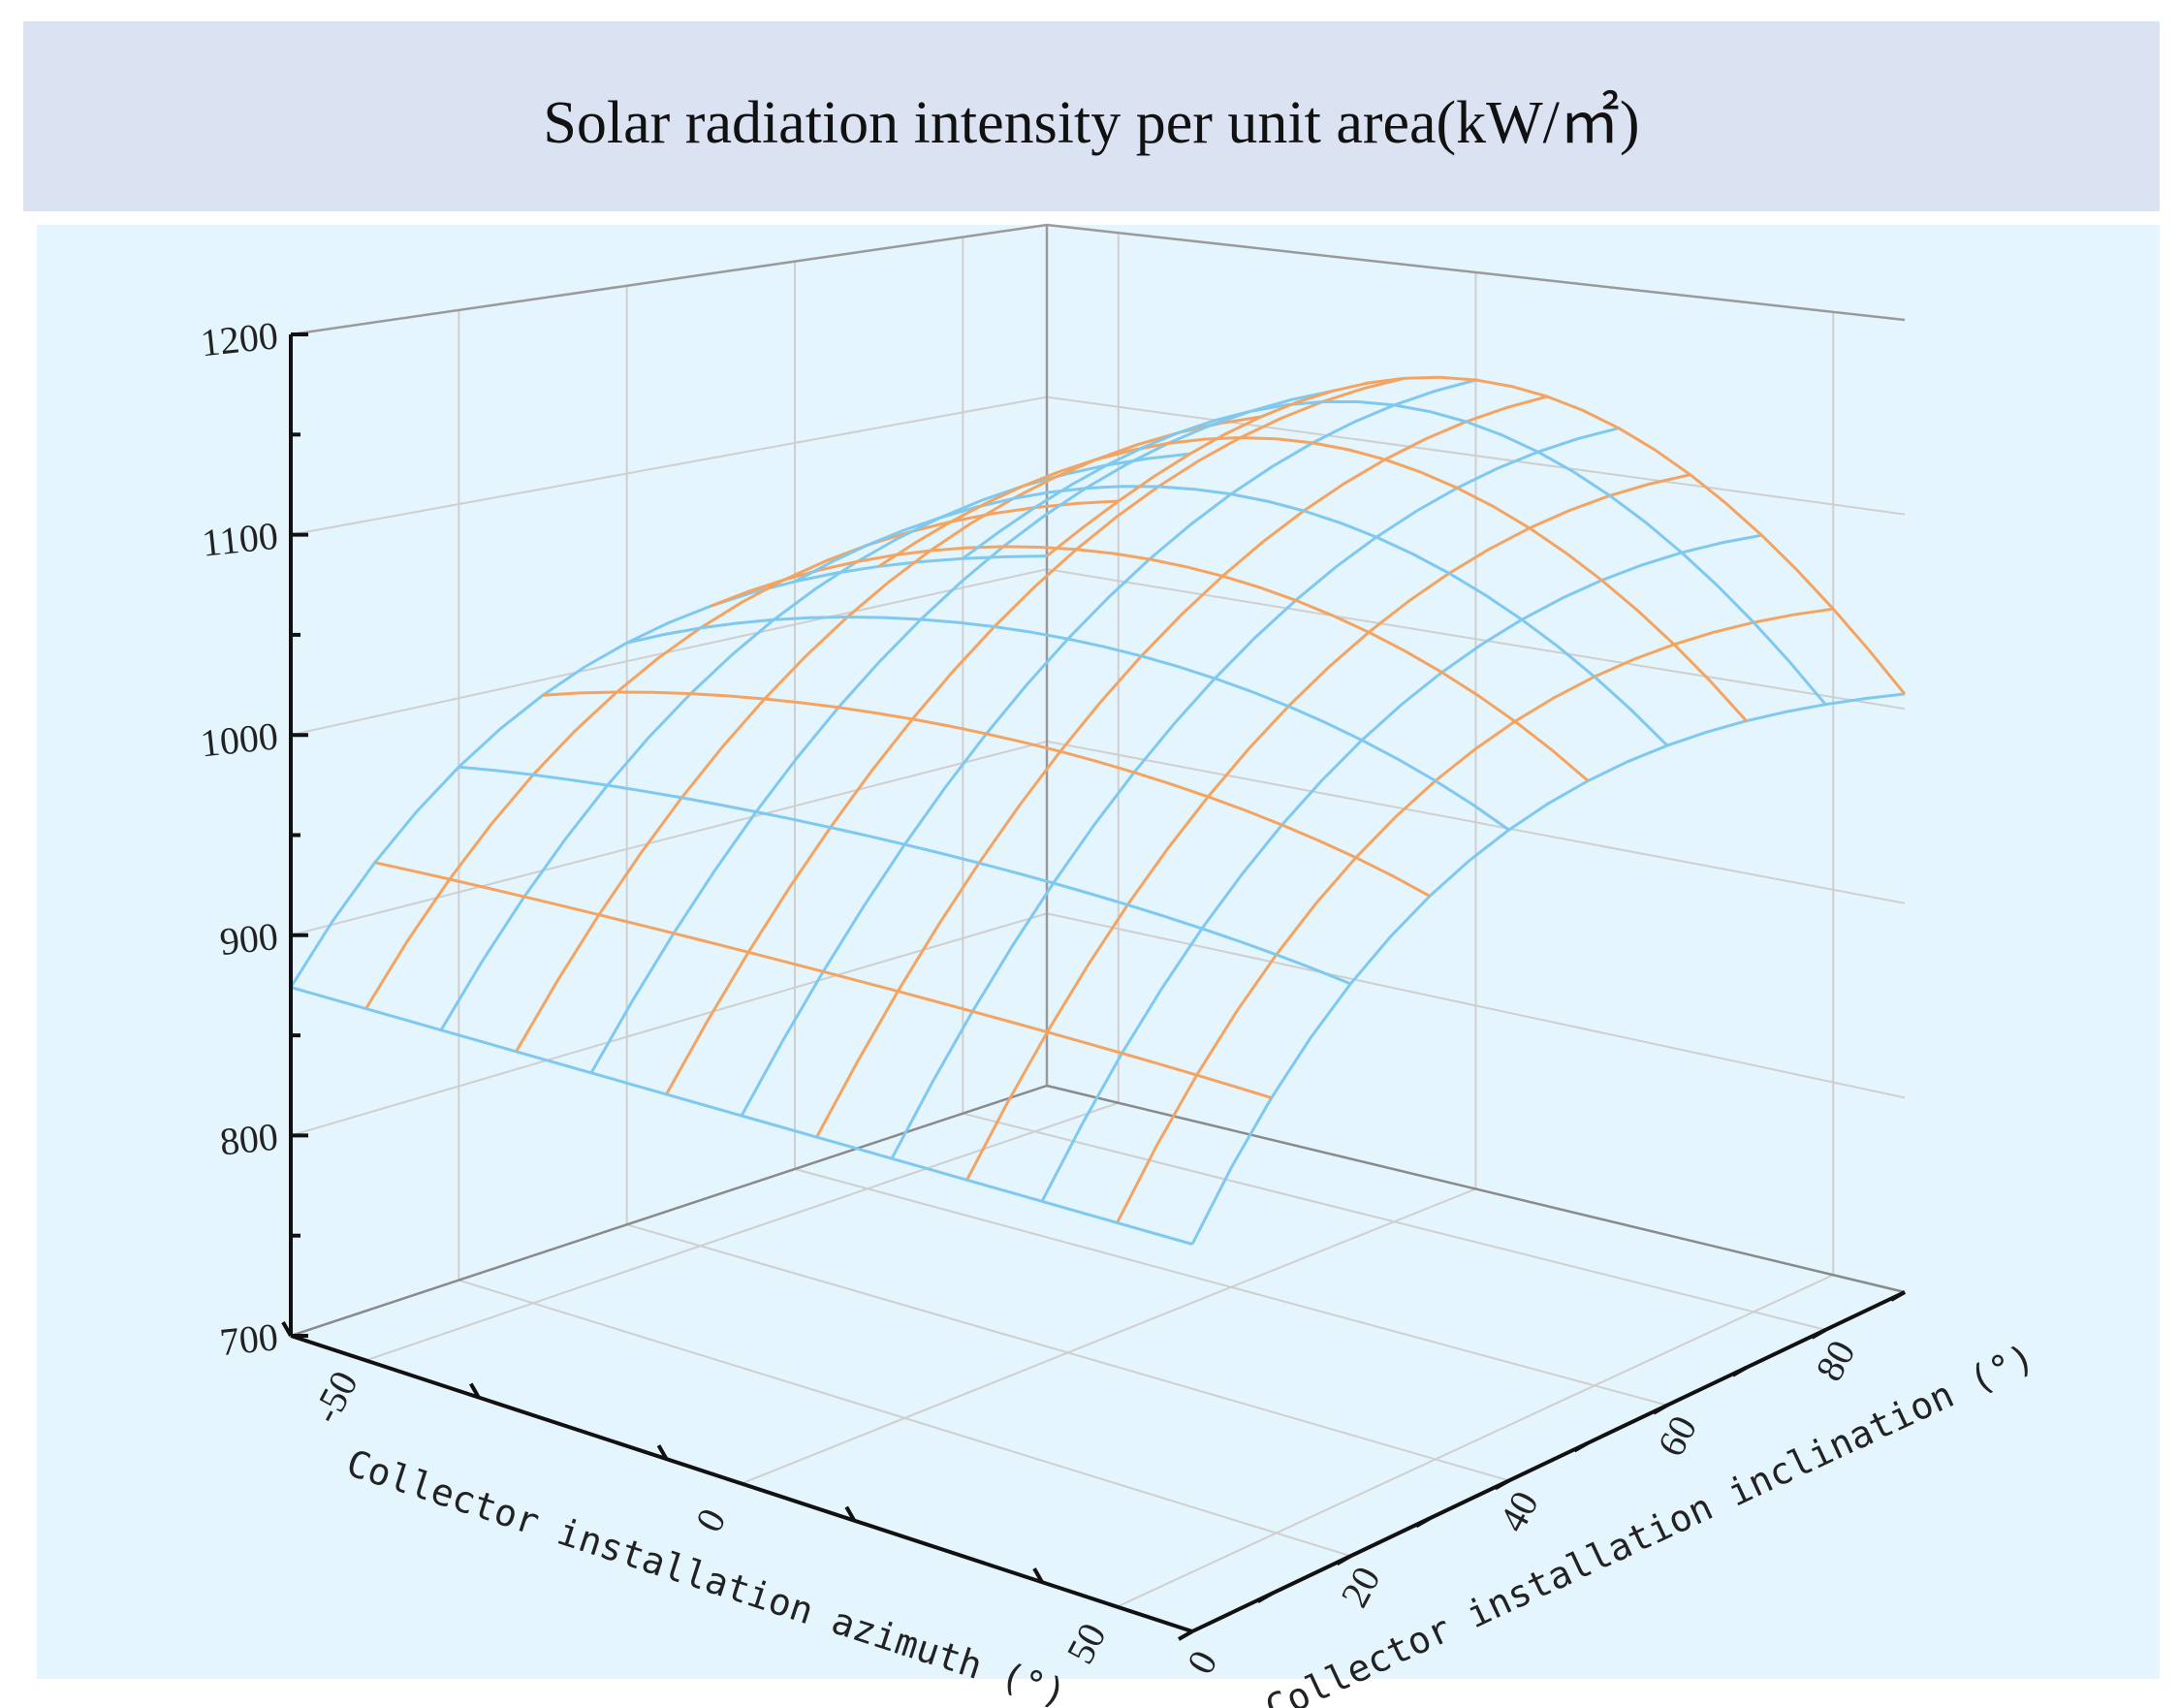  Describe the element at coordinates (1677, 1435) in the screenshot. I see `inclination-tick-label: 60` at that location.